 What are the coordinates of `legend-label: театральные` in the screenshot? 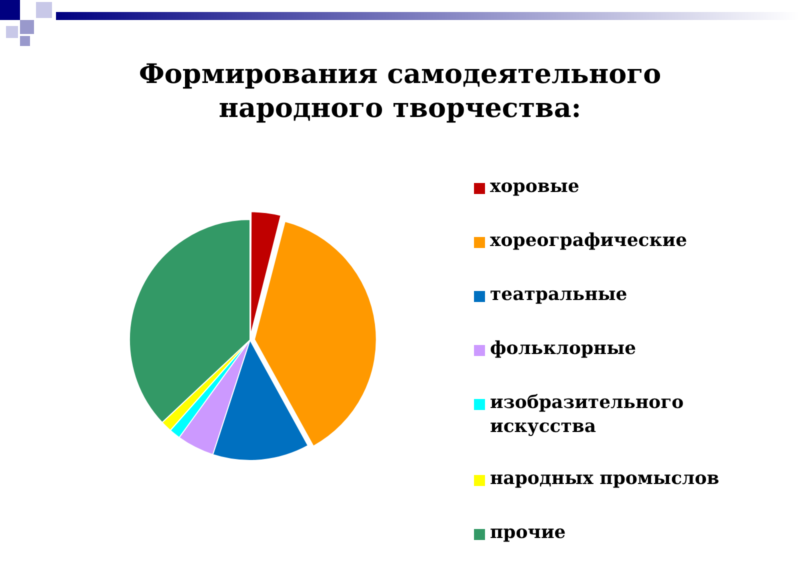 It's located at (558, 295).